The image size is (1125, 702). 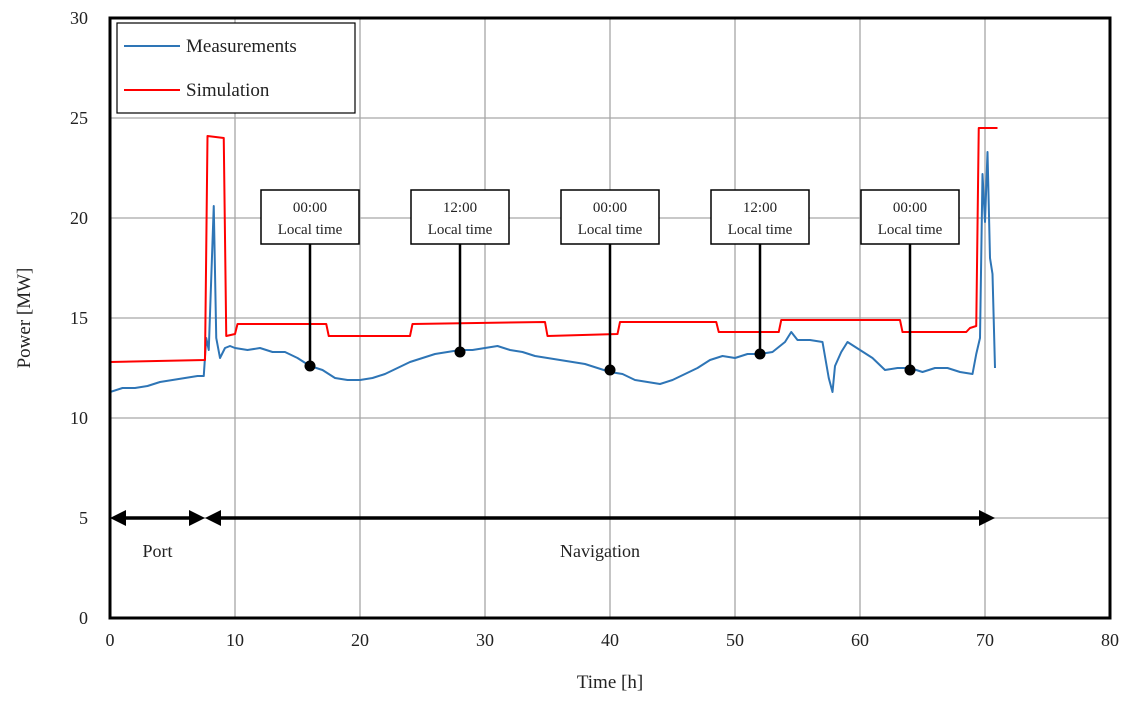 What do you see at coordinates (79, 418) in the screenshot?
I see `y-tick-label: 10` at bounding box center [79, 418].